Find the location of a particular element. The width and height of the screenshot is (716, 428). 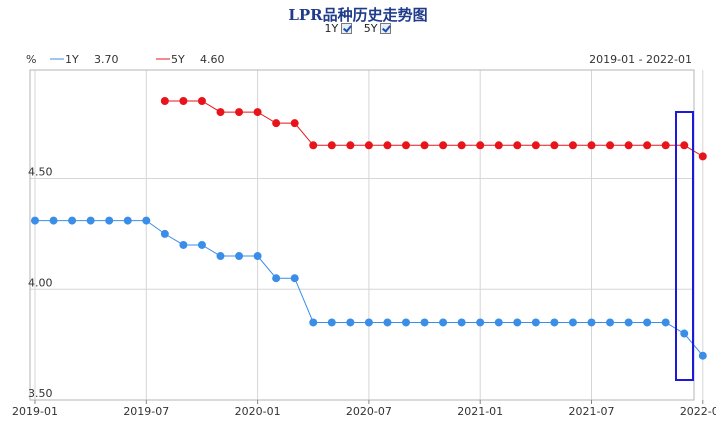

toggle-1y: 1Y is located at coordinates (339, 28).